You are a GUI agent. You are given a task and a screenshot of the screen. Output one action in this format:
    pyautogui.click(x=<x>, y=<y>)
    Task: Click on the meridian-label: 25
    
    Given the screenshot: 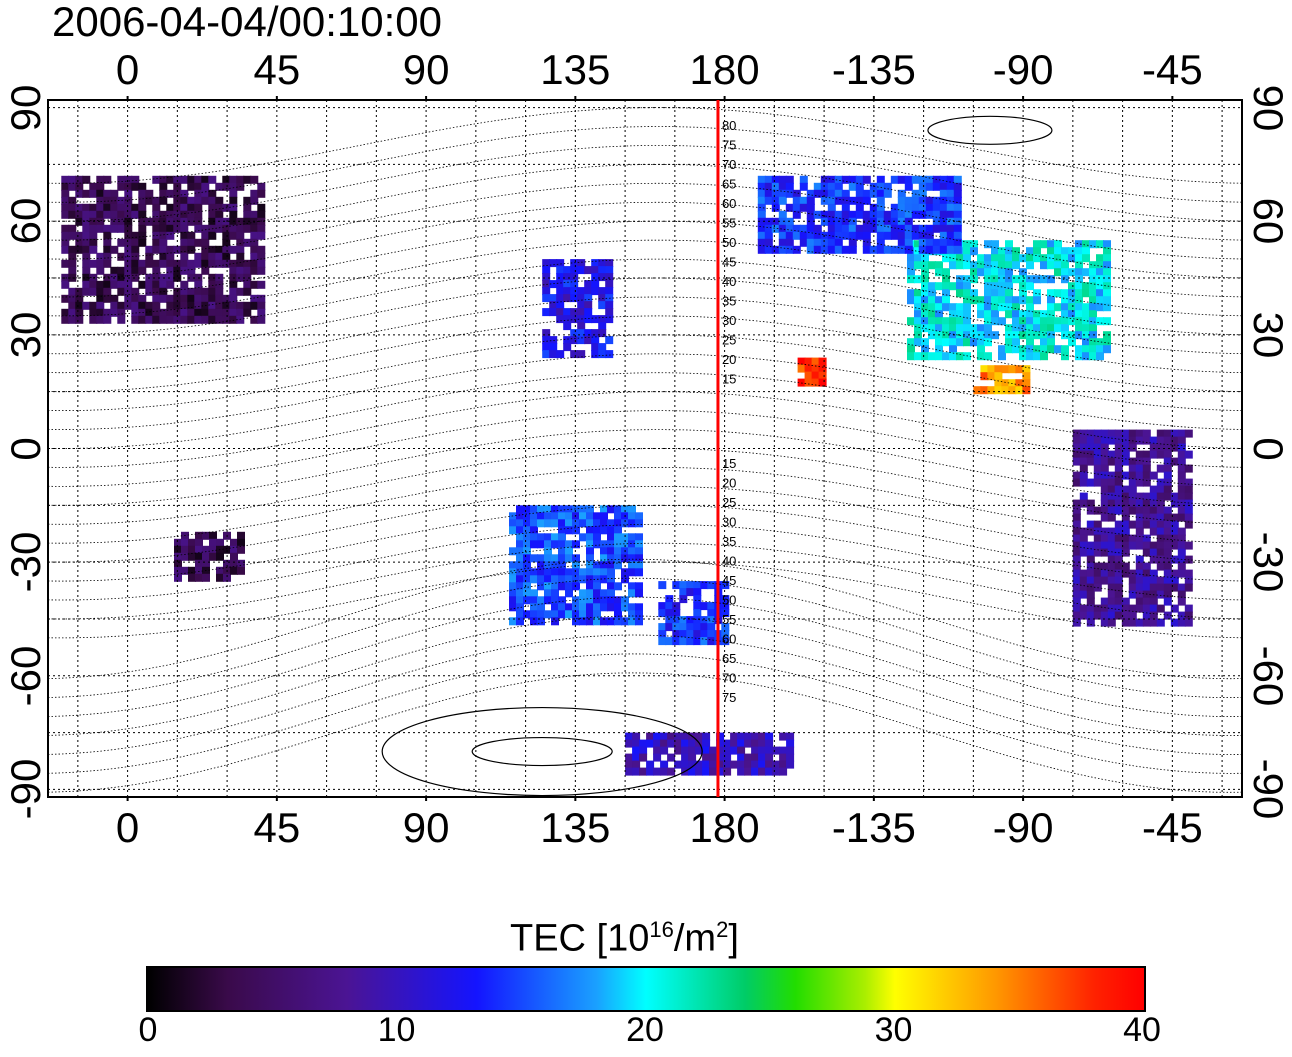 What is the action you would take?
    pyautogui.click(x=729, y=340)
    